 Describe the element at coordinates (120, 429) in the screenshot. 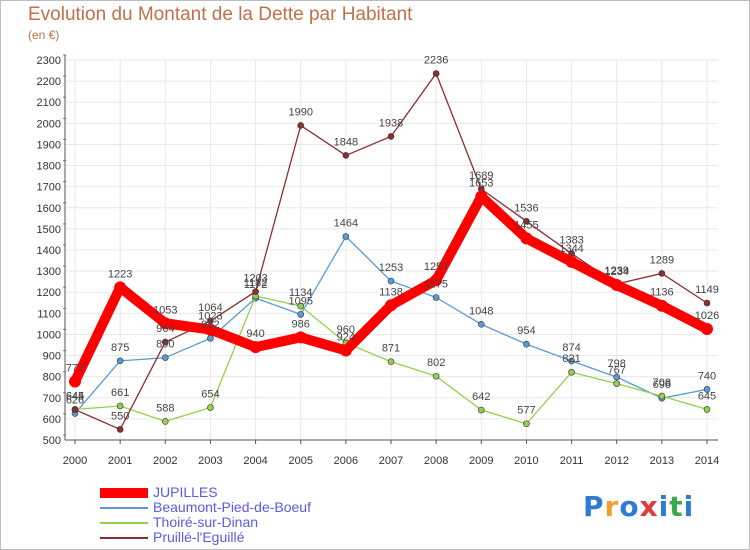

I see `series-3-point-2001` at that location.